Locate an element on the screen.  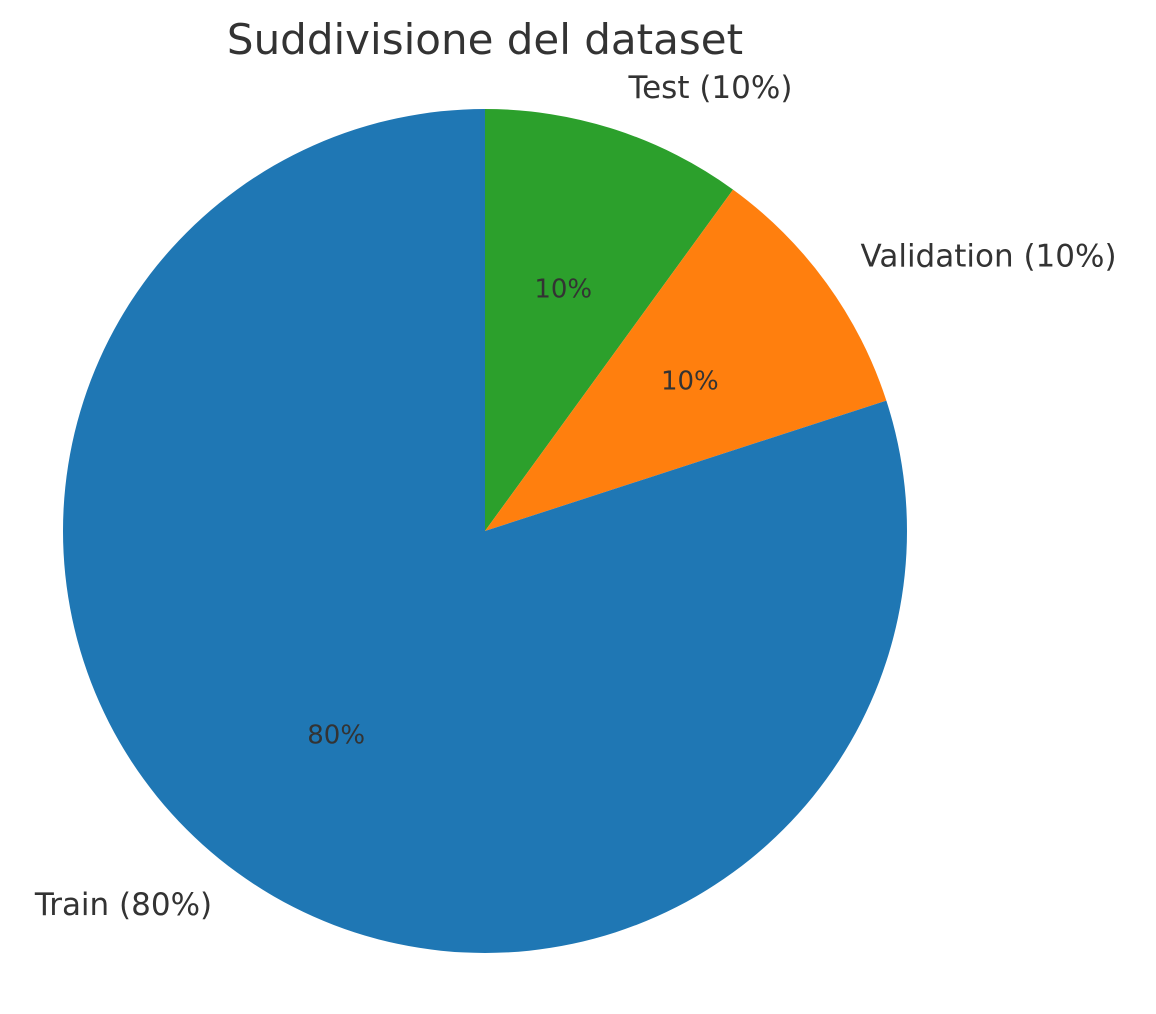
slice-percent-test: 10% is located at coordinates (563, 290).